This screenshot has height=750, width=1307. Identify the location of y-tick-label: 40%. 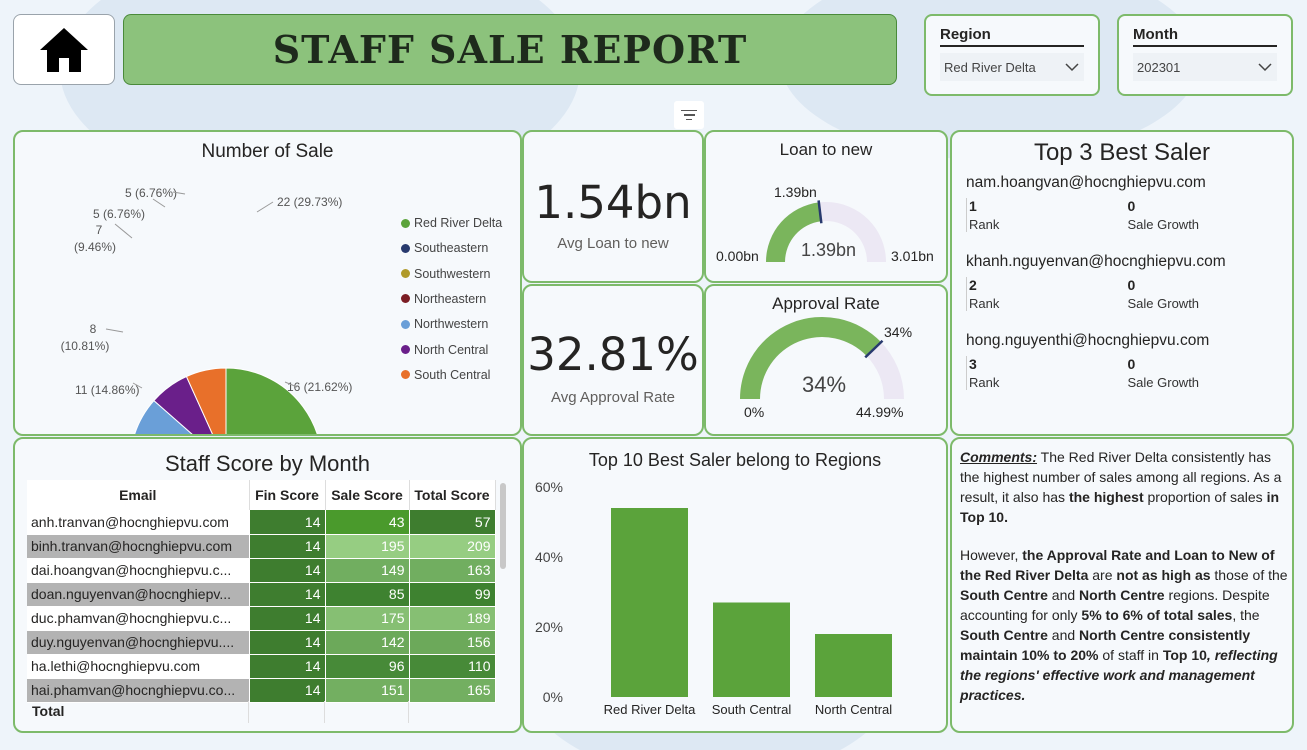
(549, 557).